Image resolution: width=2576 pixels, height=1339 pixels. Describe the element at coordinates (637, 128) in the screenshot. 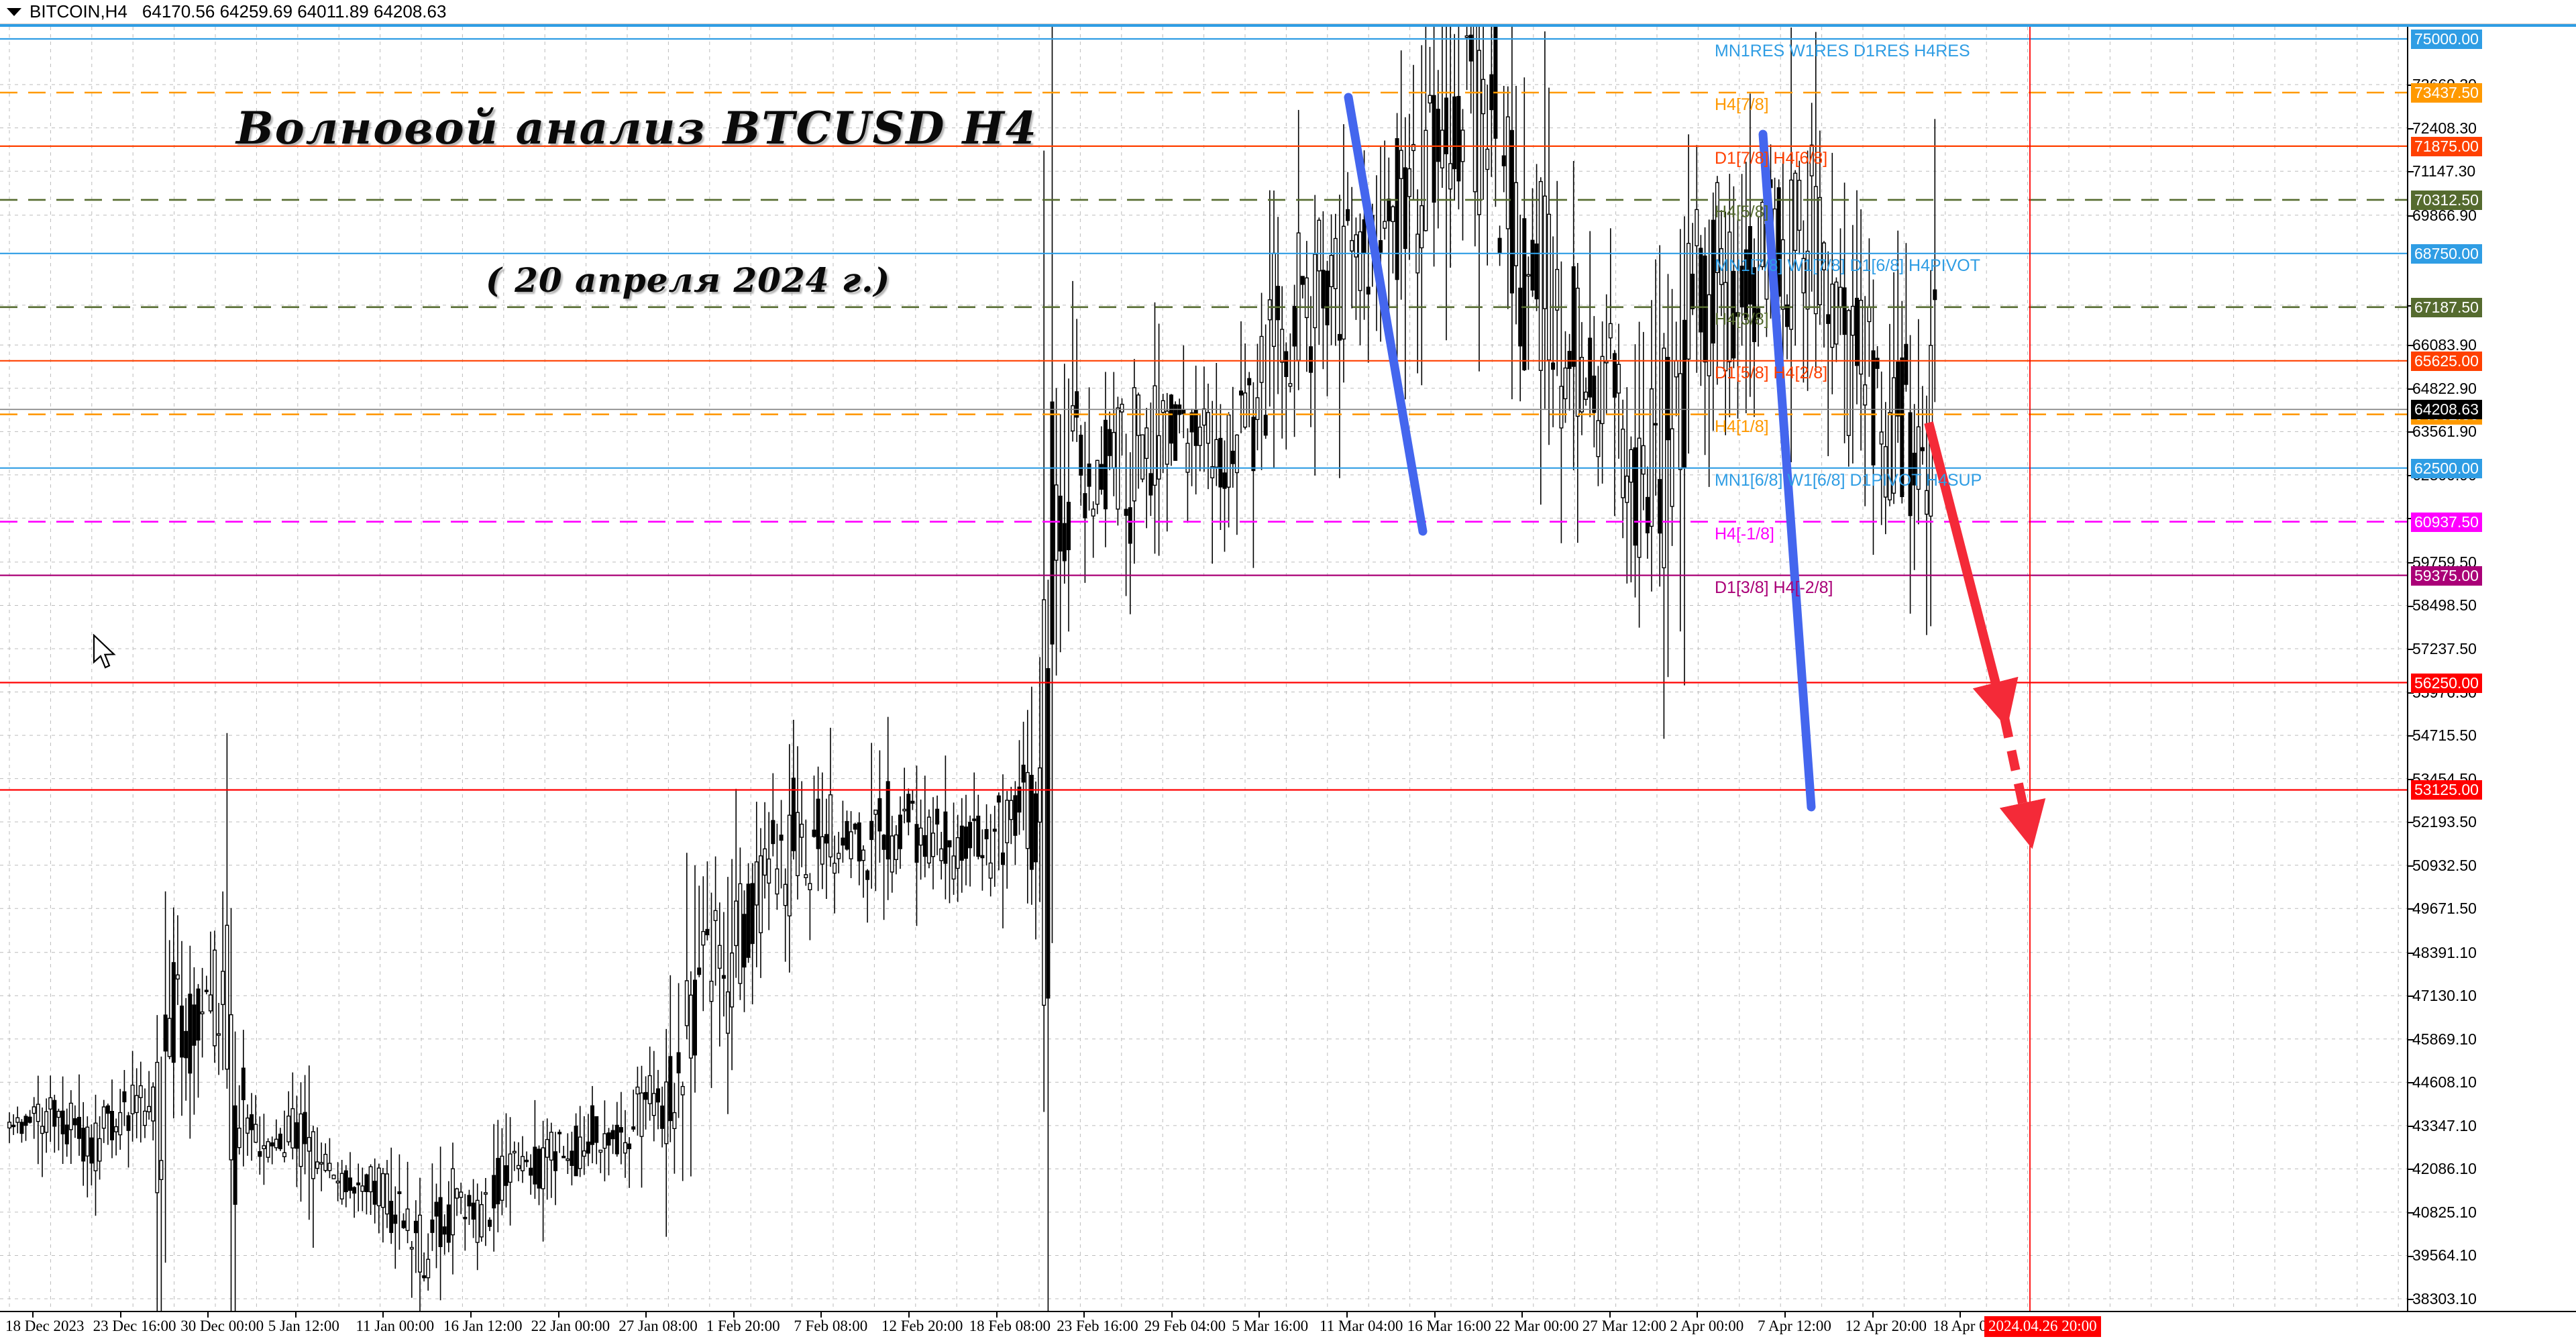

I see `title-annotation: Волновой анализ BTCUSD H4` at that location.